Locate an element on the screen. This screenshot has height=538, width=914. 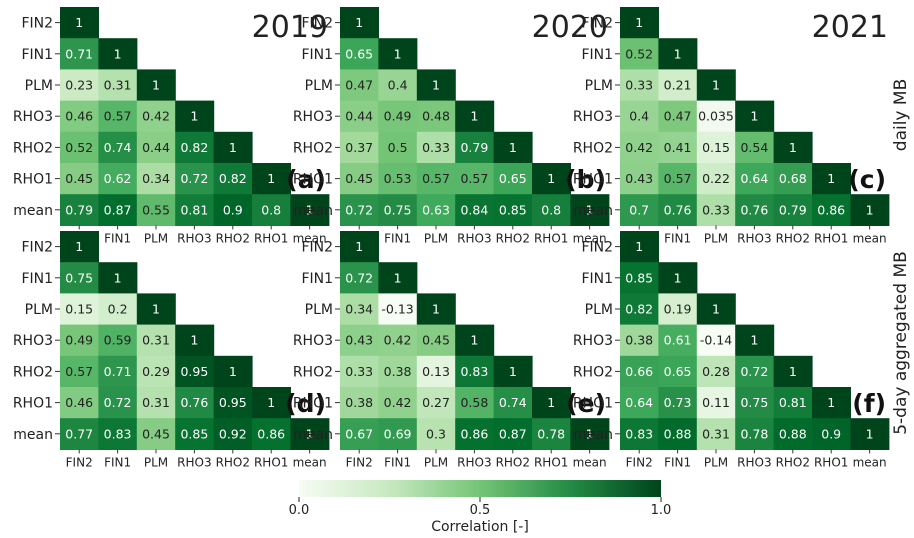
cell-value-label: -0.13 is located at coordinates (397, 309).